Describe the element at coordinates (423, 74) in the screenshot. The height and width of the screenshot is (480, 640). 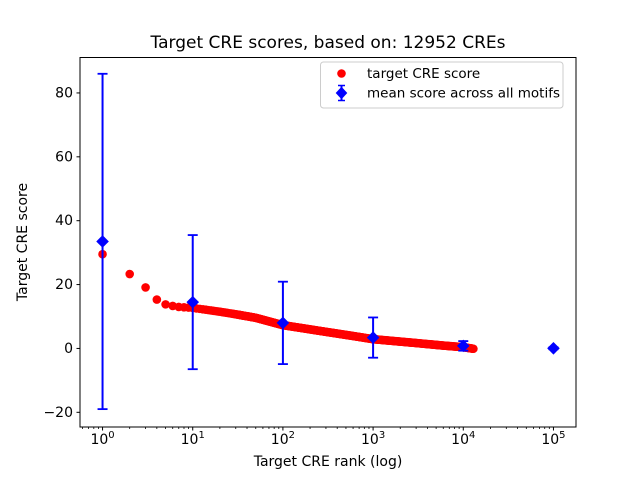
I see `legend-label-target: target CRE score` at that location.